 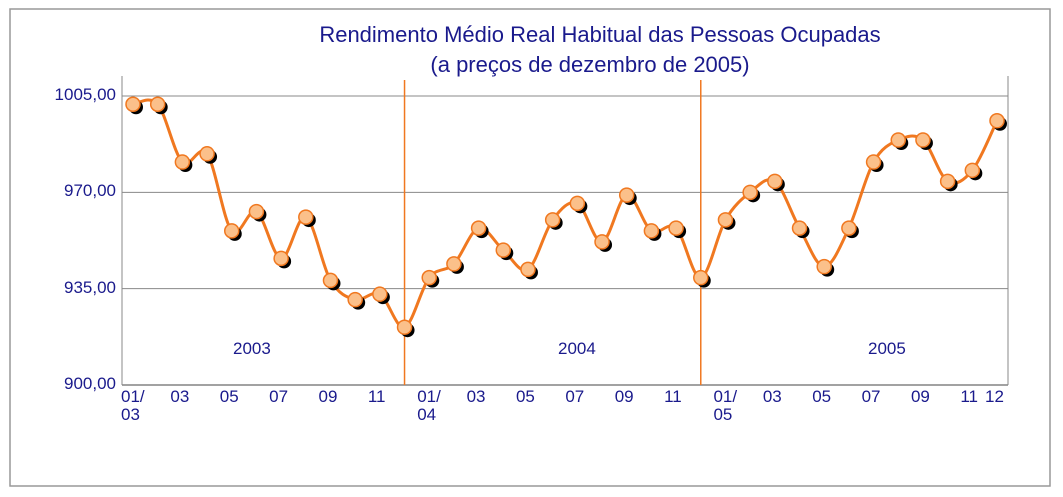 I want to click on x-tick-label: 01/ 03, so click(x=133, y=405).